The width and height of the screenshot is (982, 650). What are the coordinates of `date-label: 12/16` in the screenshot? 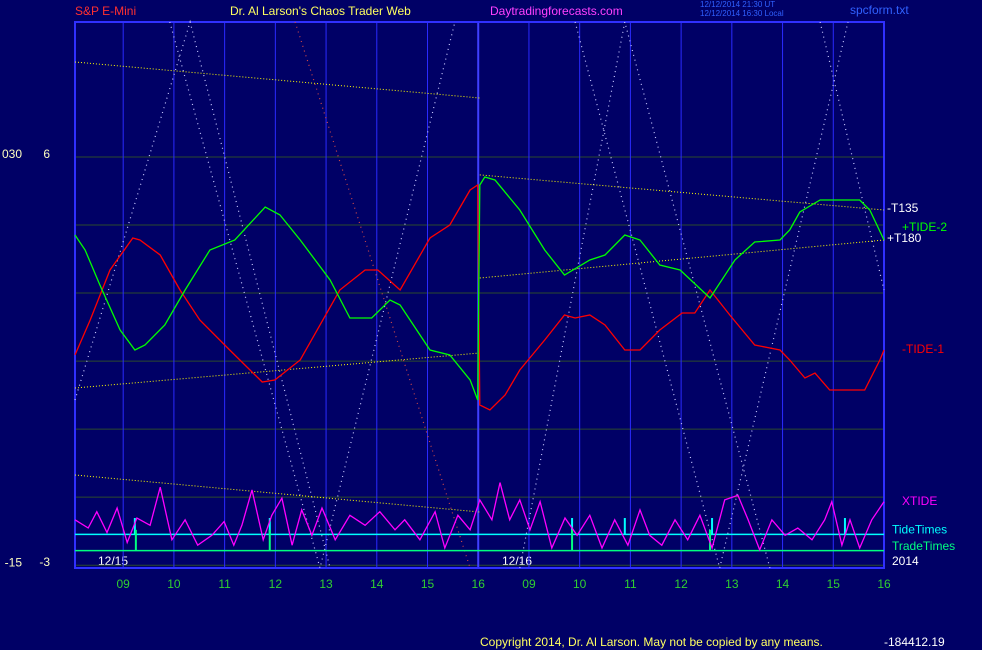 It's located at (517, 561).